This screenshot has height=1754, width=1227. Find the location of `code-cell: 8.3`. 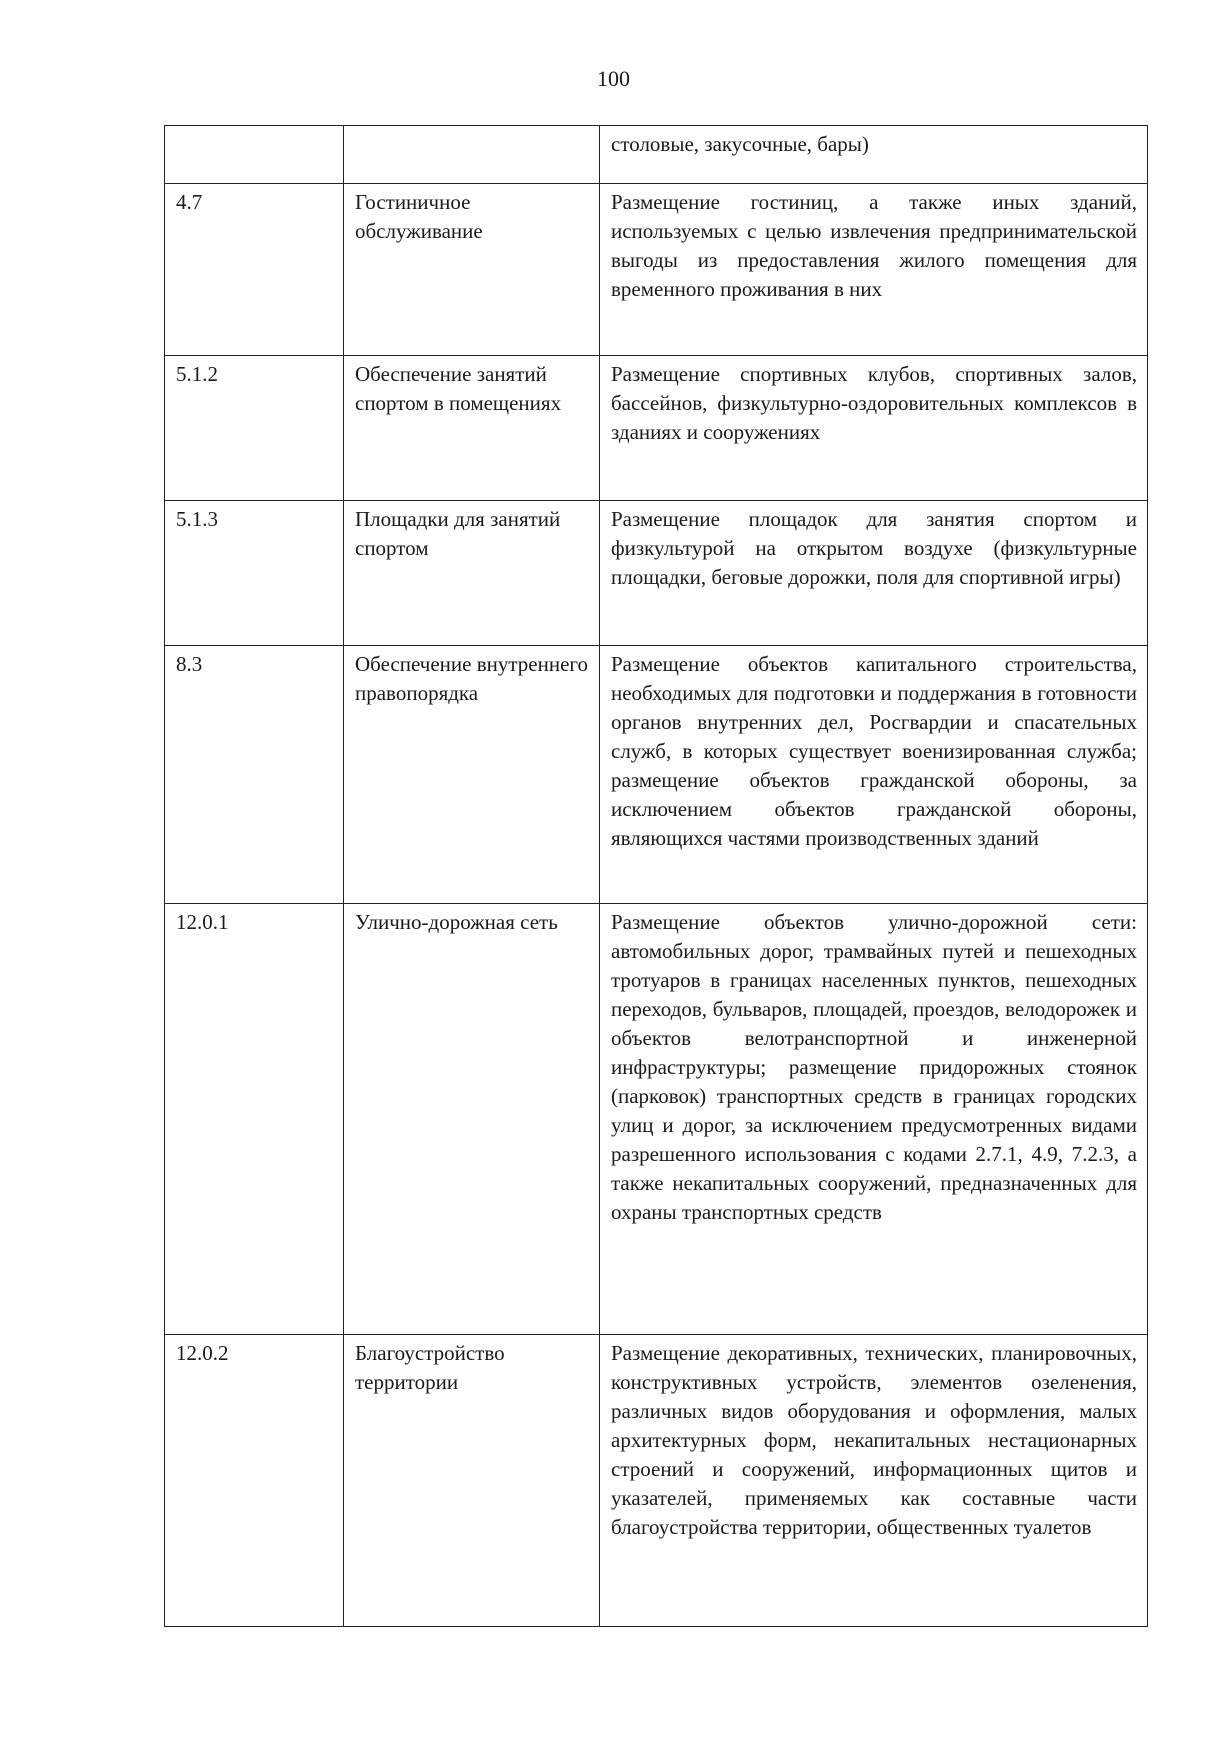

code-cell: 8.3 is located at coordinates (254, 774).